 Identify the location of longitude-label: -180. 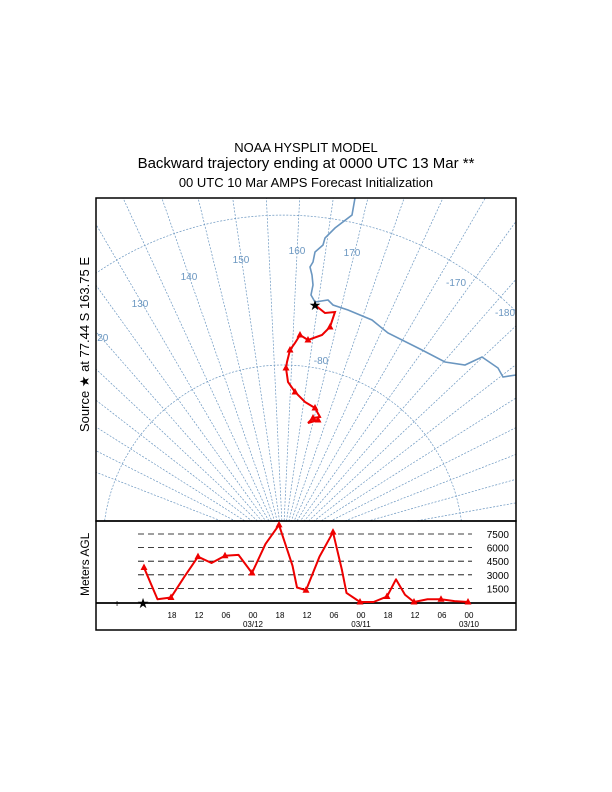
(505, 313).